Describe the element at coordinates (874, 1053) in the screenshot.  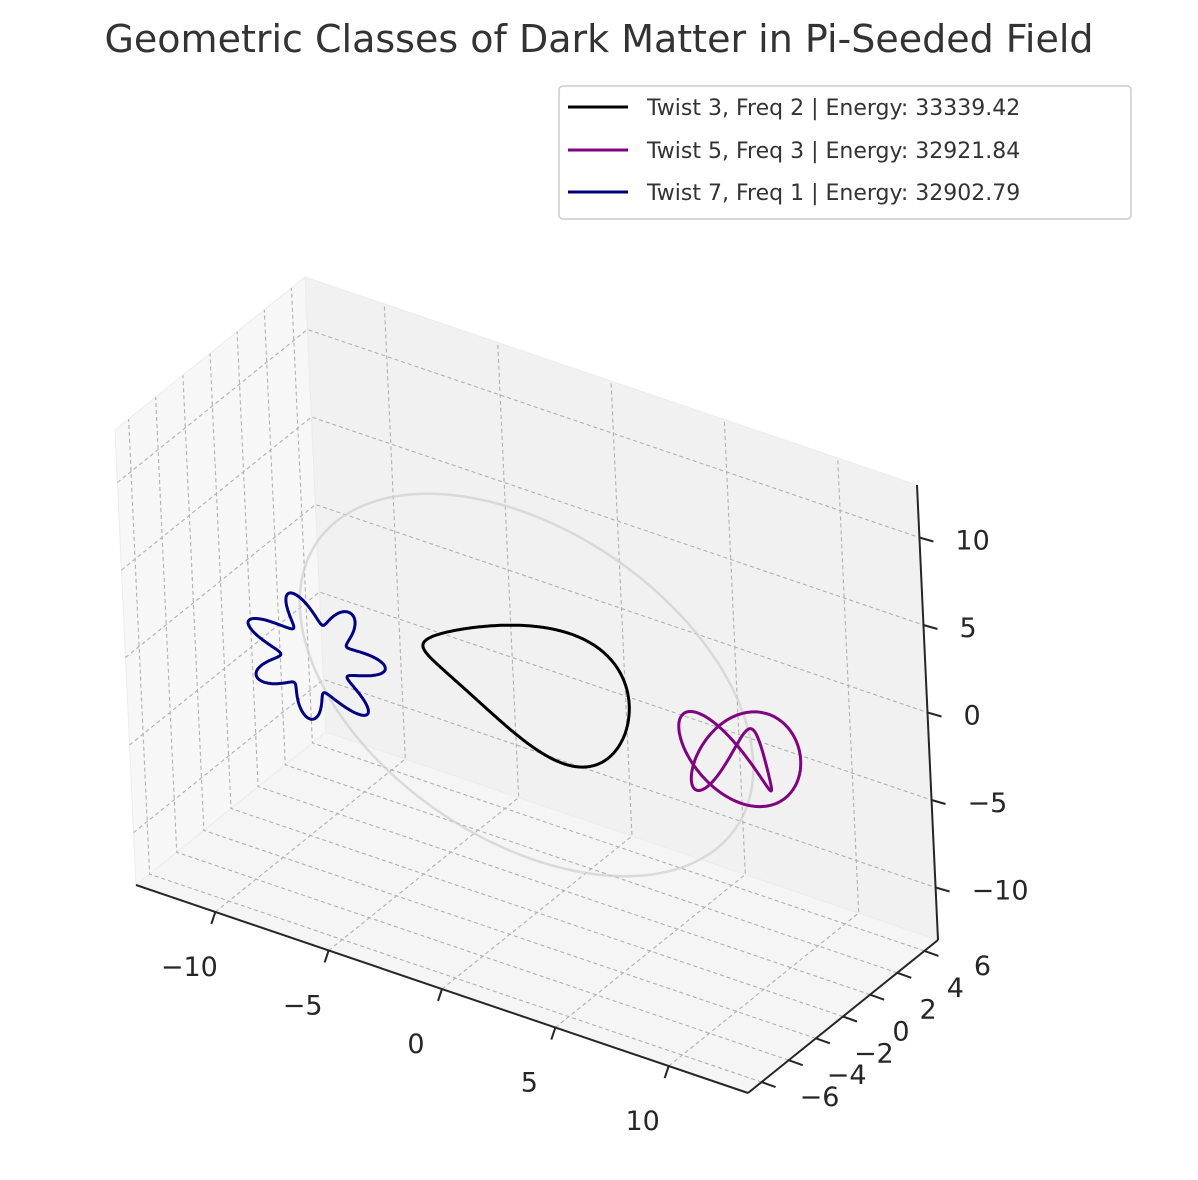
I see `y-tick-label: −2` at that location.